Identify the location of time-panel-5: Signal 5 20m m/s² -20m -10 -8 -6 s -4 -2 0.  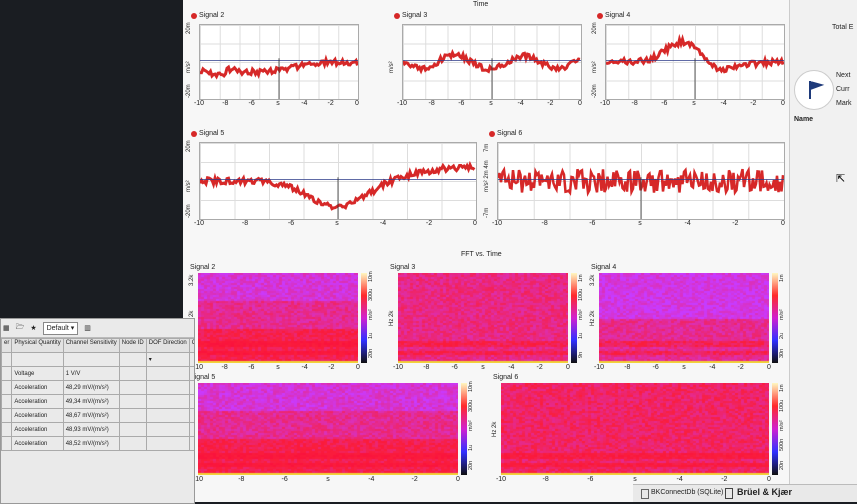
(332, 185).